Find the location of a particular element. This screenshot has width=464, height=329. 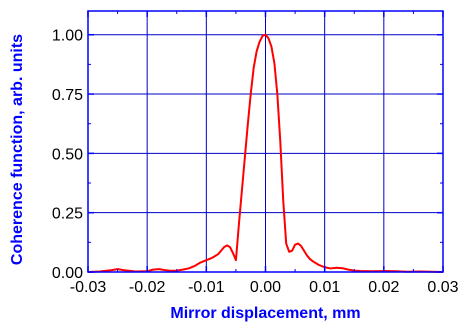

x-tick-label: 0.02 is located at coordinates (383, 287).